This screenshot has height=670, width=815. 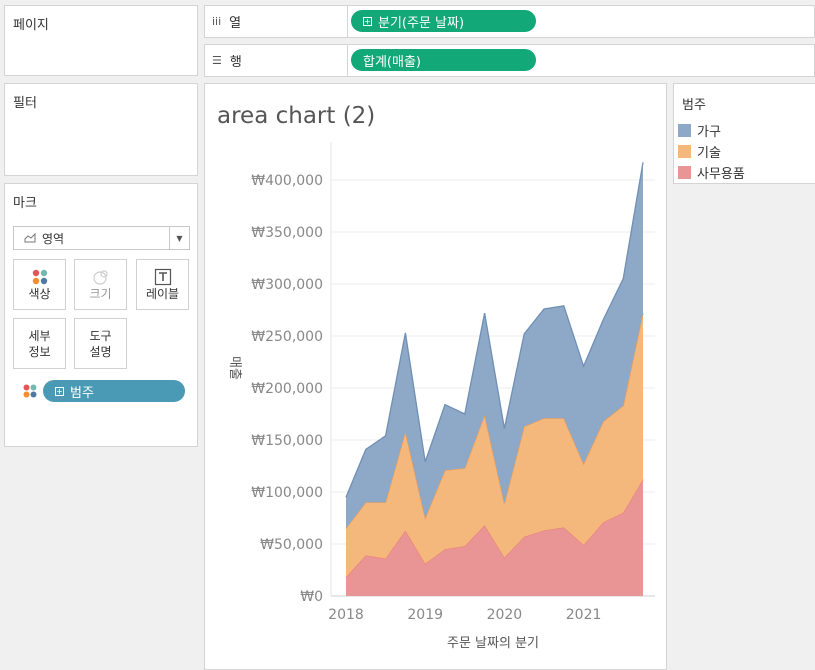 I want to click on legend-item-furniture: 가구, so click(x=699, y=130).